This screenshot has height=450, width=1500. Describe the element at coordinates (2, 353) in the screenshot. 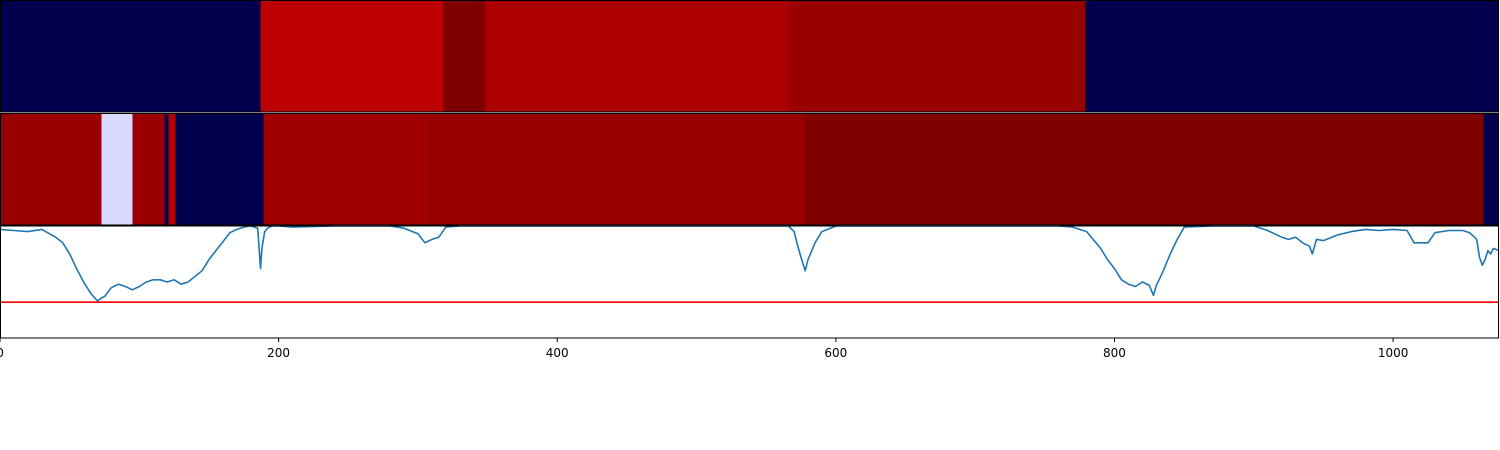

I see `x-tick-label-0: 0` at that location.